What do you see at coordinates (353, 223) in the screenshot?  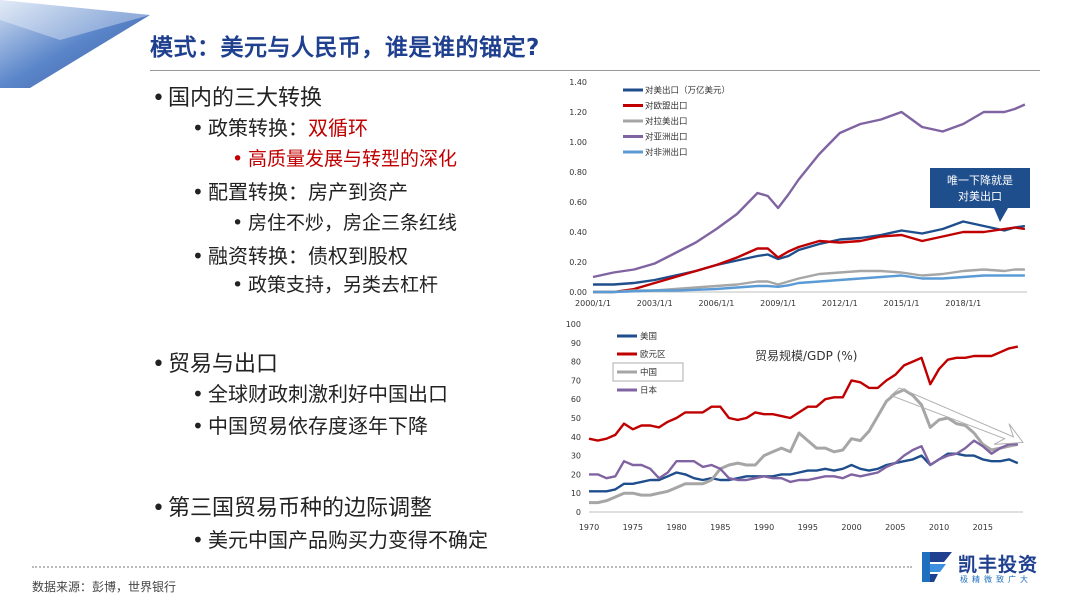 I see `bullet-text: 房住不炒，房企三条红线` at bounding box center [353, 223].